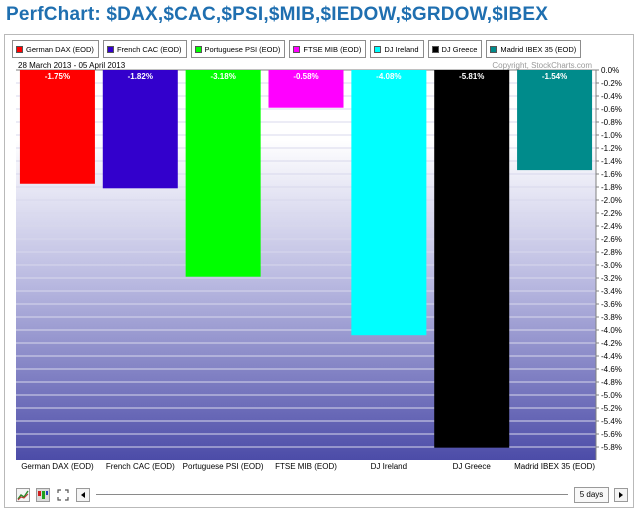 The height and width of the screenshot is (510, 640). Describe the element at coordinates (621, 495) in the screenshot. I see `arrow-right-icon` at that location.